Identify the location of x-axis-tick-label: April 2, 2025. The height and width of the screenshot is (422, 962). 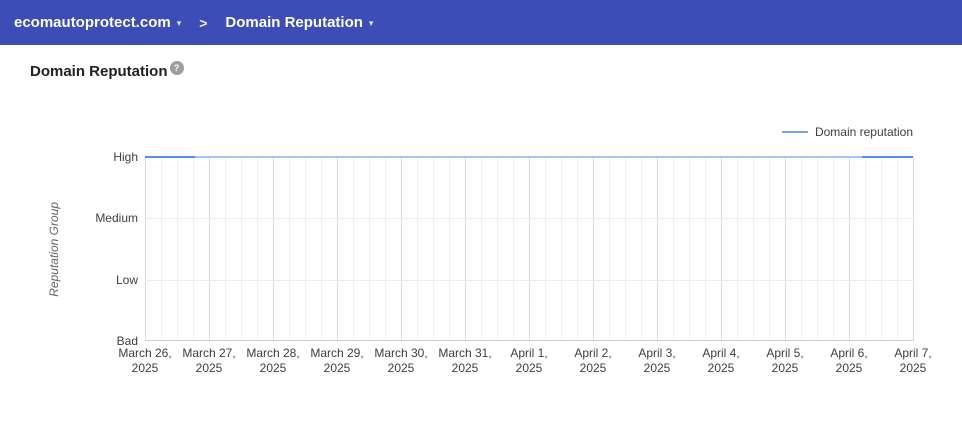
(592, 361).